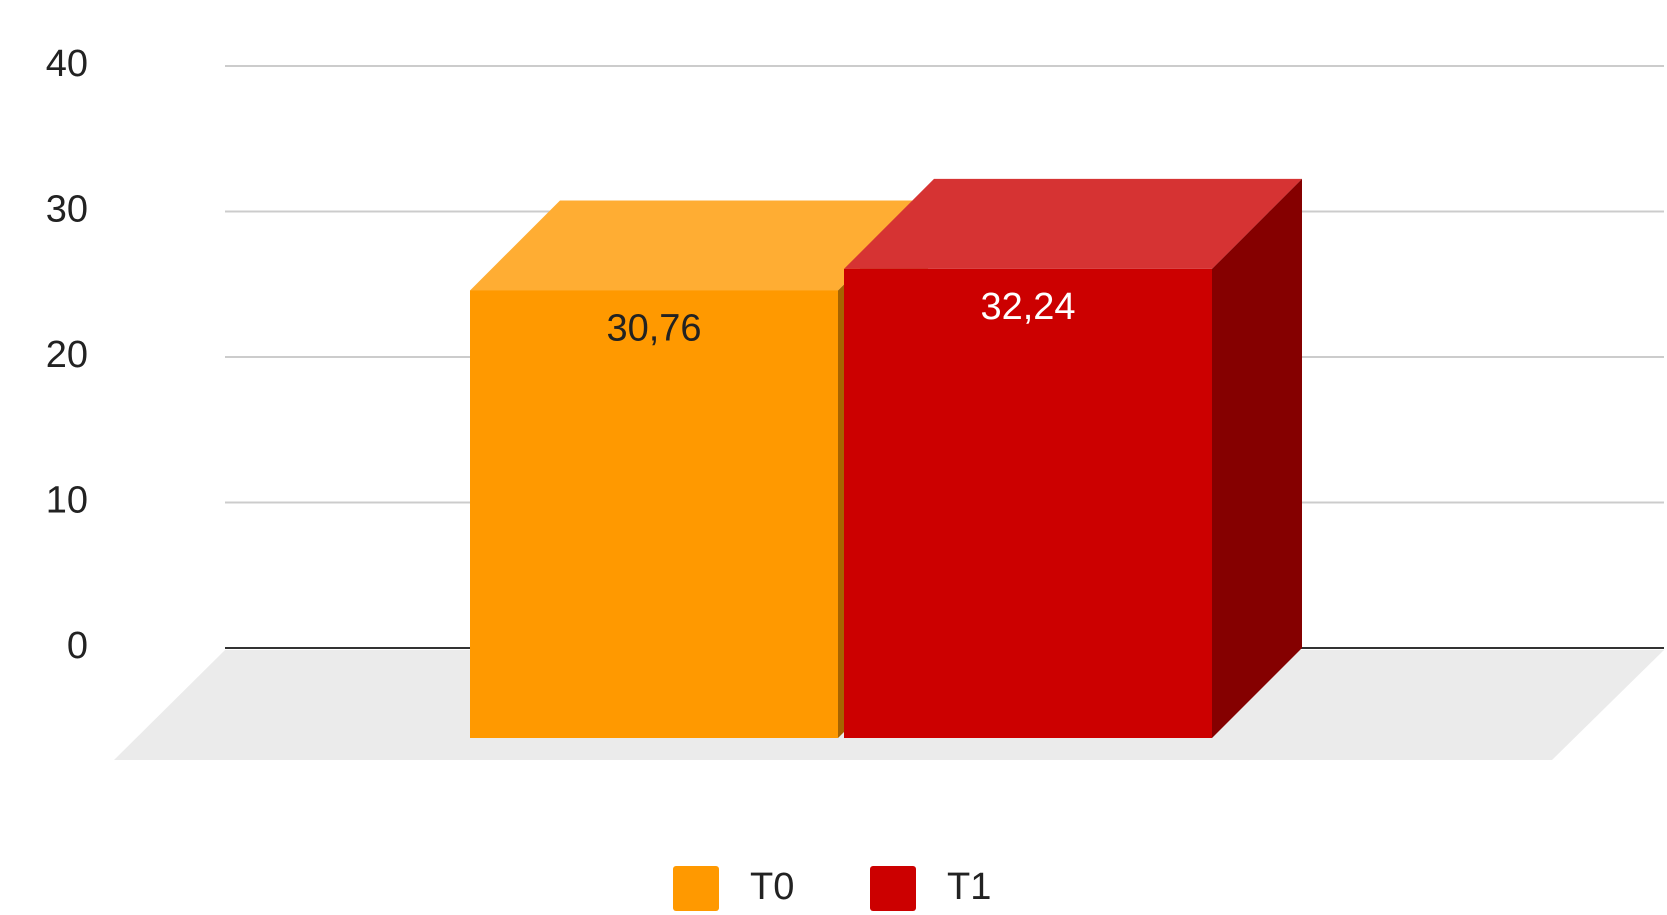 The image size is (1667, 915). What do you see at coordinates (67, 501) in the screenshot?
I see `y-tick-label: 10` at bounding box center [67, 501].